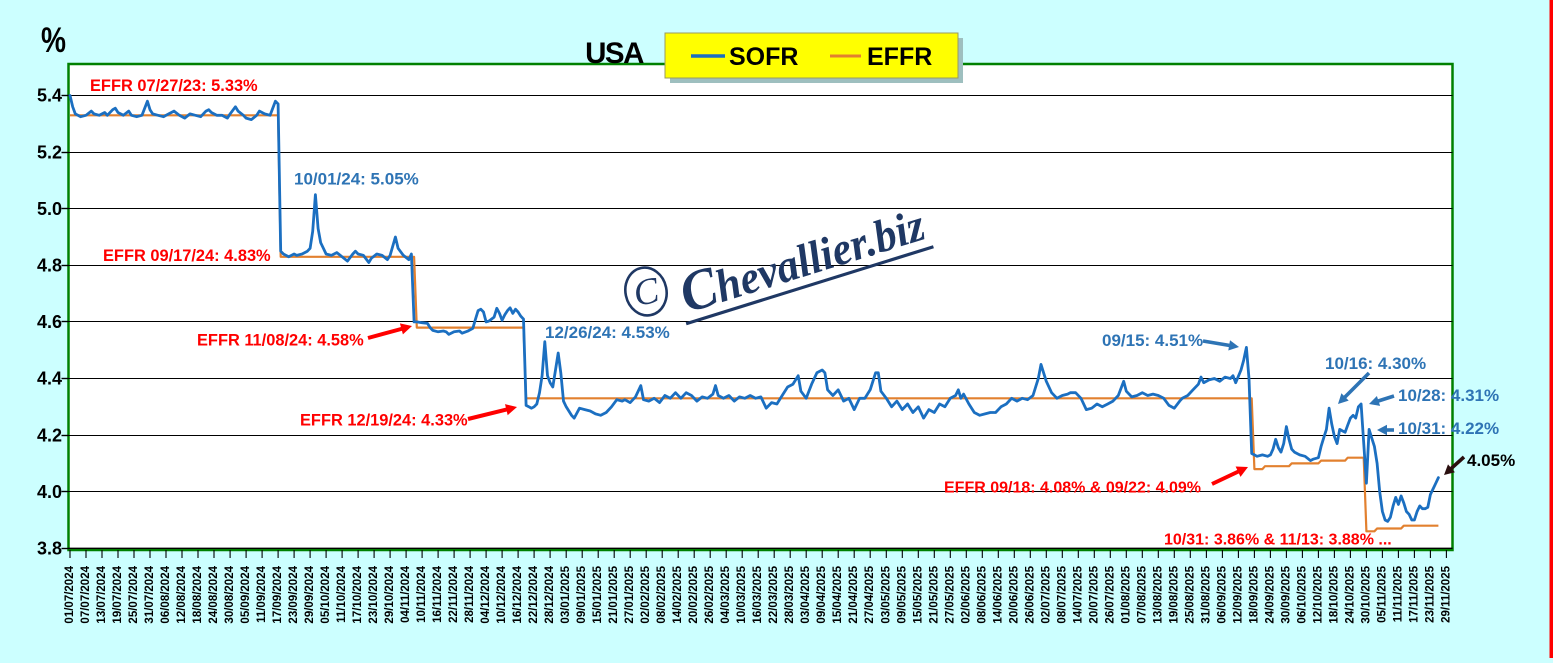  I want to click on svg-text: 14/02/2025, so click(678, 594).